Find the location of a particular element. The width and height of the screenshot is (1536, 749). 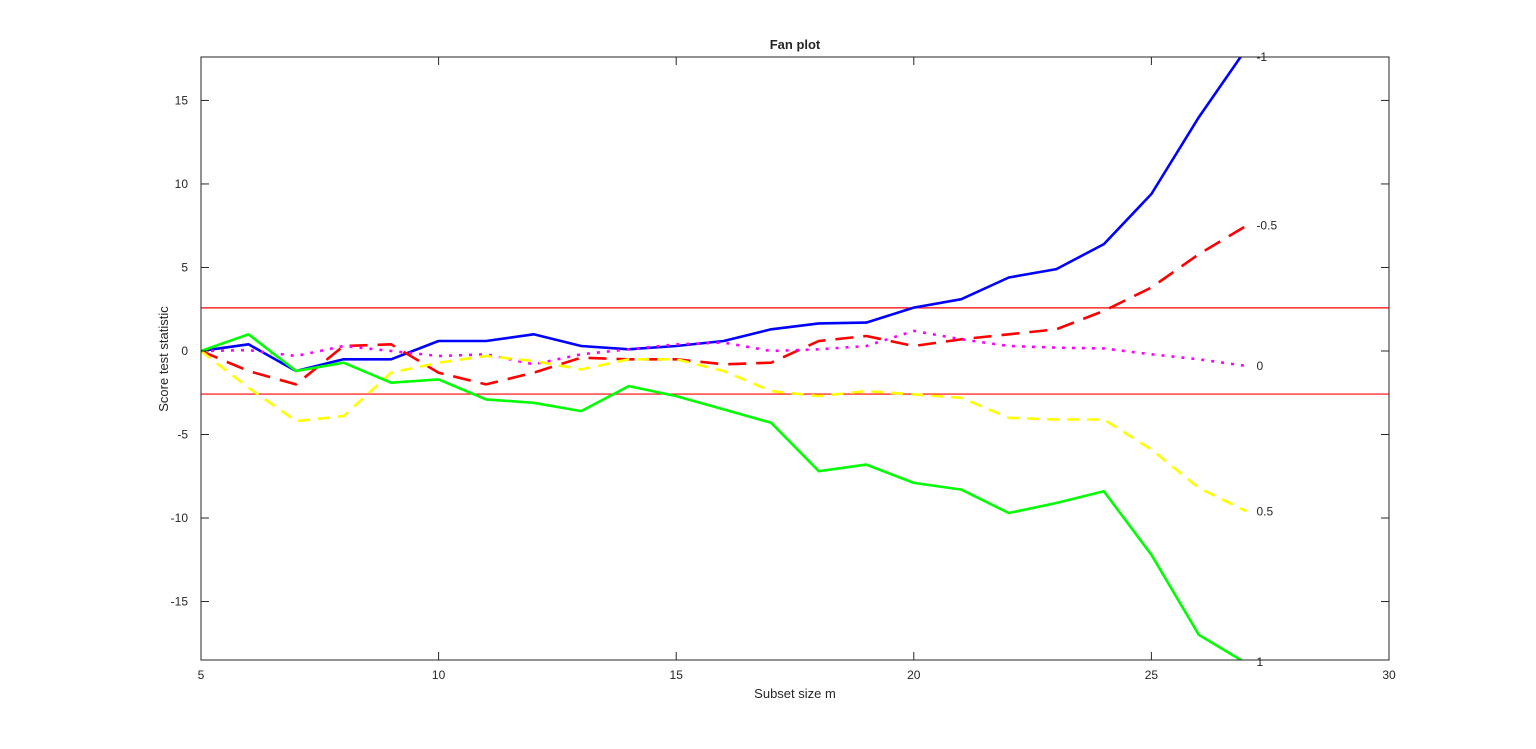

y-tick-label: -15 is located at coordinates (180, 602).